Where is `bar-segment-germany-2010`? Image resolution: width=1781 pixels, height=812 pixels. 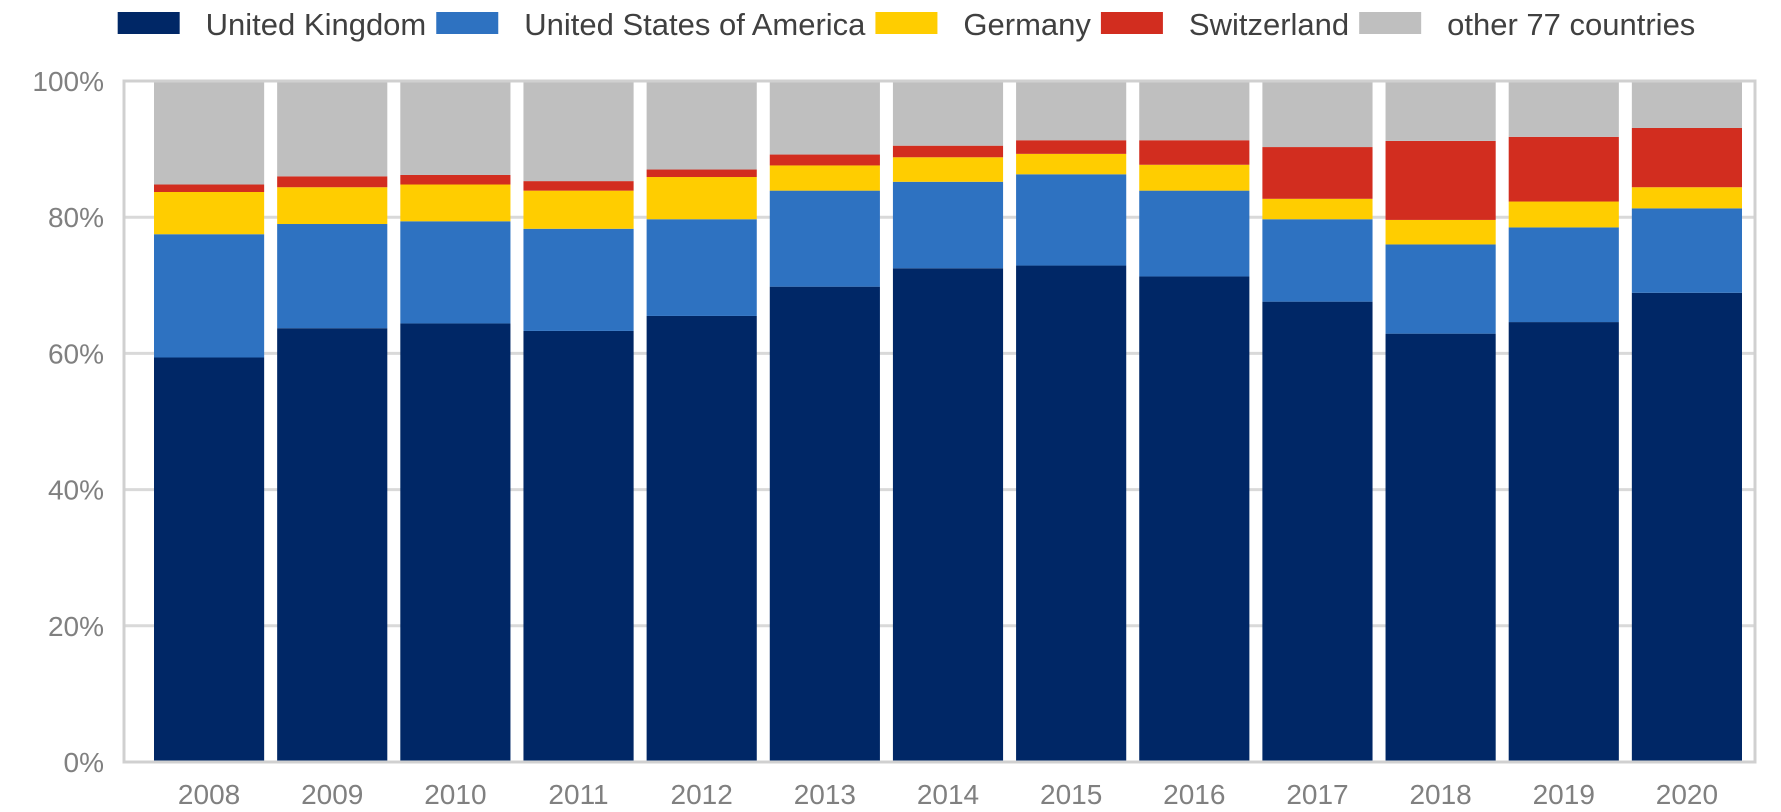
bar-segment-germany-2010 is located at coordinates (455, 203).